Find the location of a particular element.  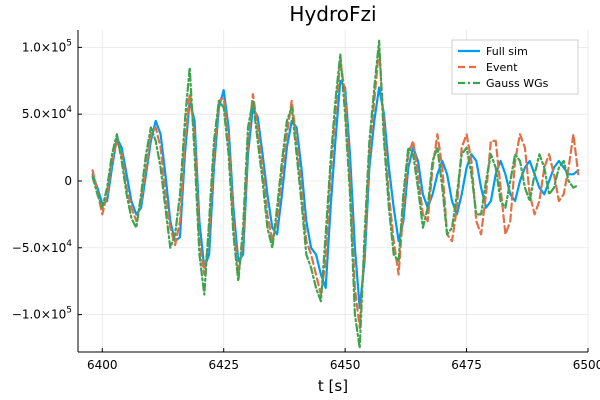

y-tick-label: −1.0×10⁵ is located at coordinates (42, 314).